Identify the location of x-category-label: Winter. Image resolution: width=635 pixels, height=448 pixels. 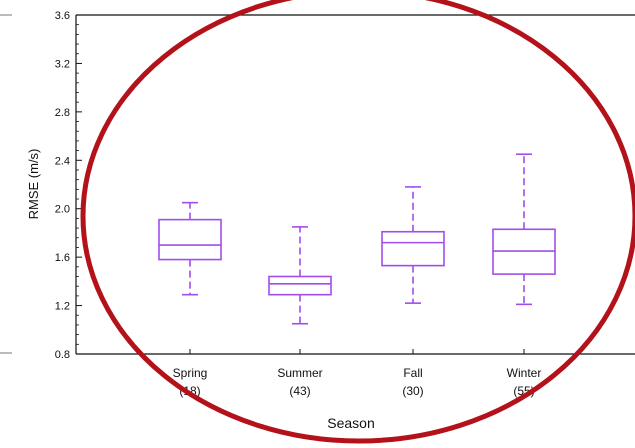
(524, 373).